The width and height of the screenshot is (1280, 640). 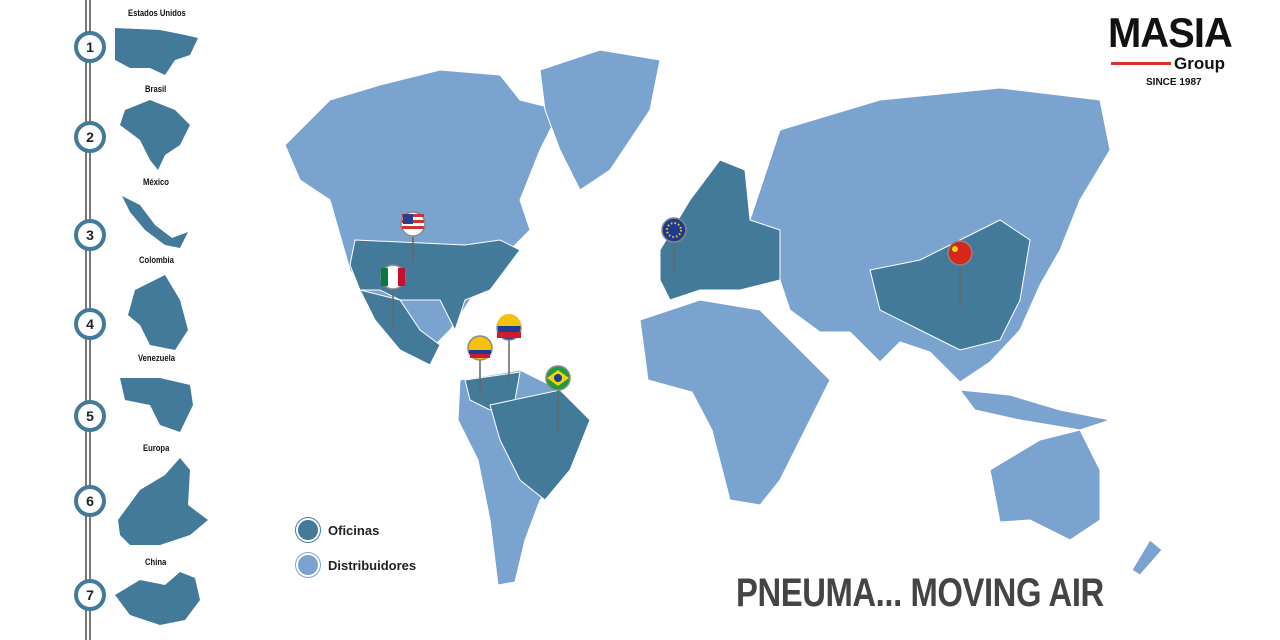 I want to click on label-colombia: Colombia, so click(x=156, y=260).